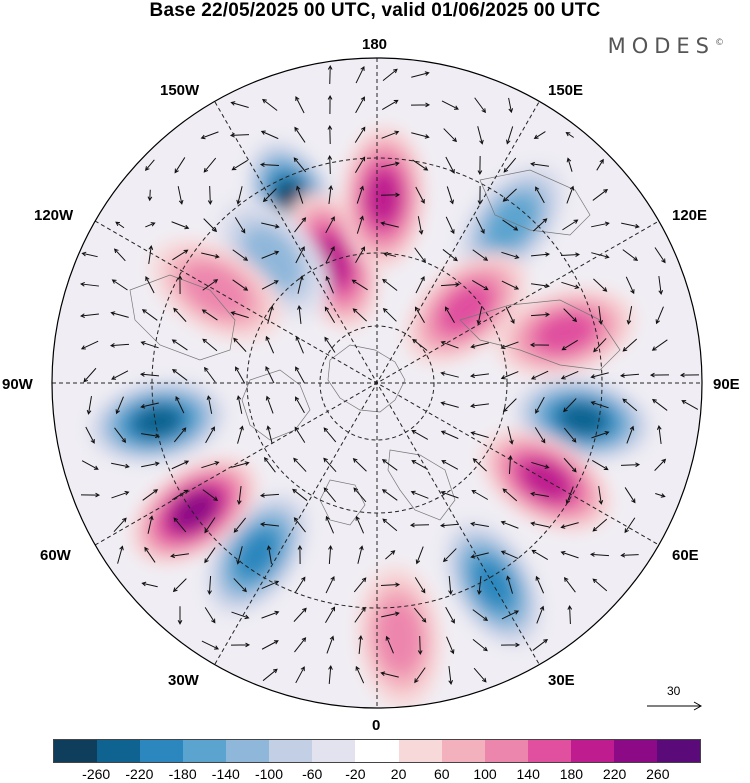  Describe the element at coordinates (726, 384) in the screenshot. I see `lon-label-90e: 90E` at that location.